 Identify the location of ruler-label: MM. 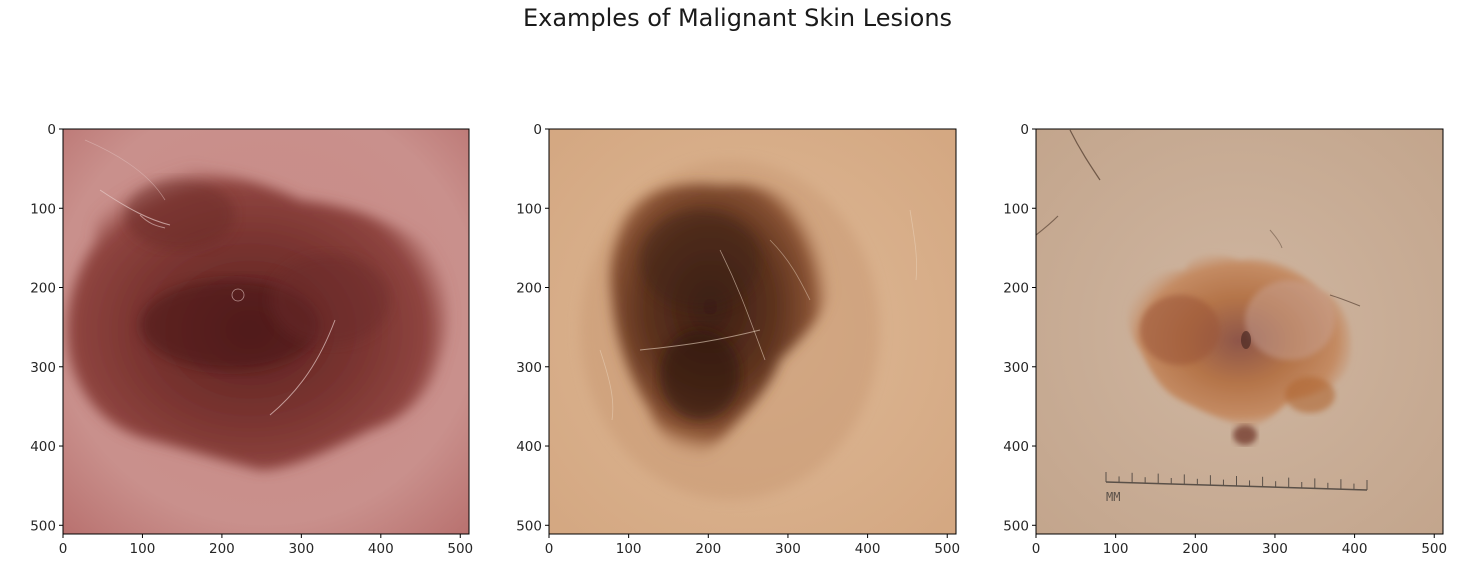
(1113, 497).